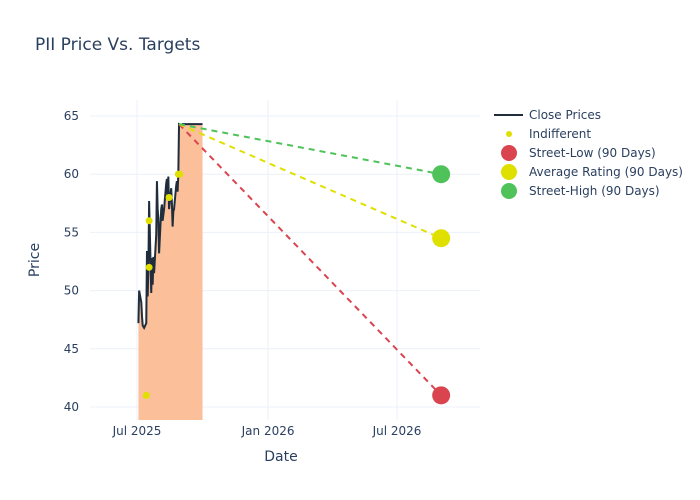  Describe the element at coordinates (280, 457) in the screenshot. I see `x-axis-title: Date` at that location.